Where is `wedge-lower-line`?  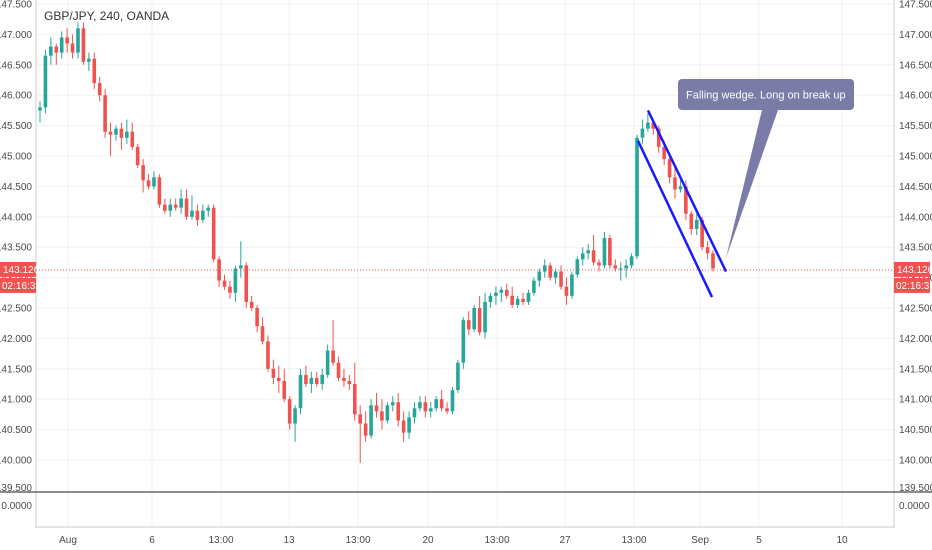 wedge-lower-line is located at coordinates (675, 219).